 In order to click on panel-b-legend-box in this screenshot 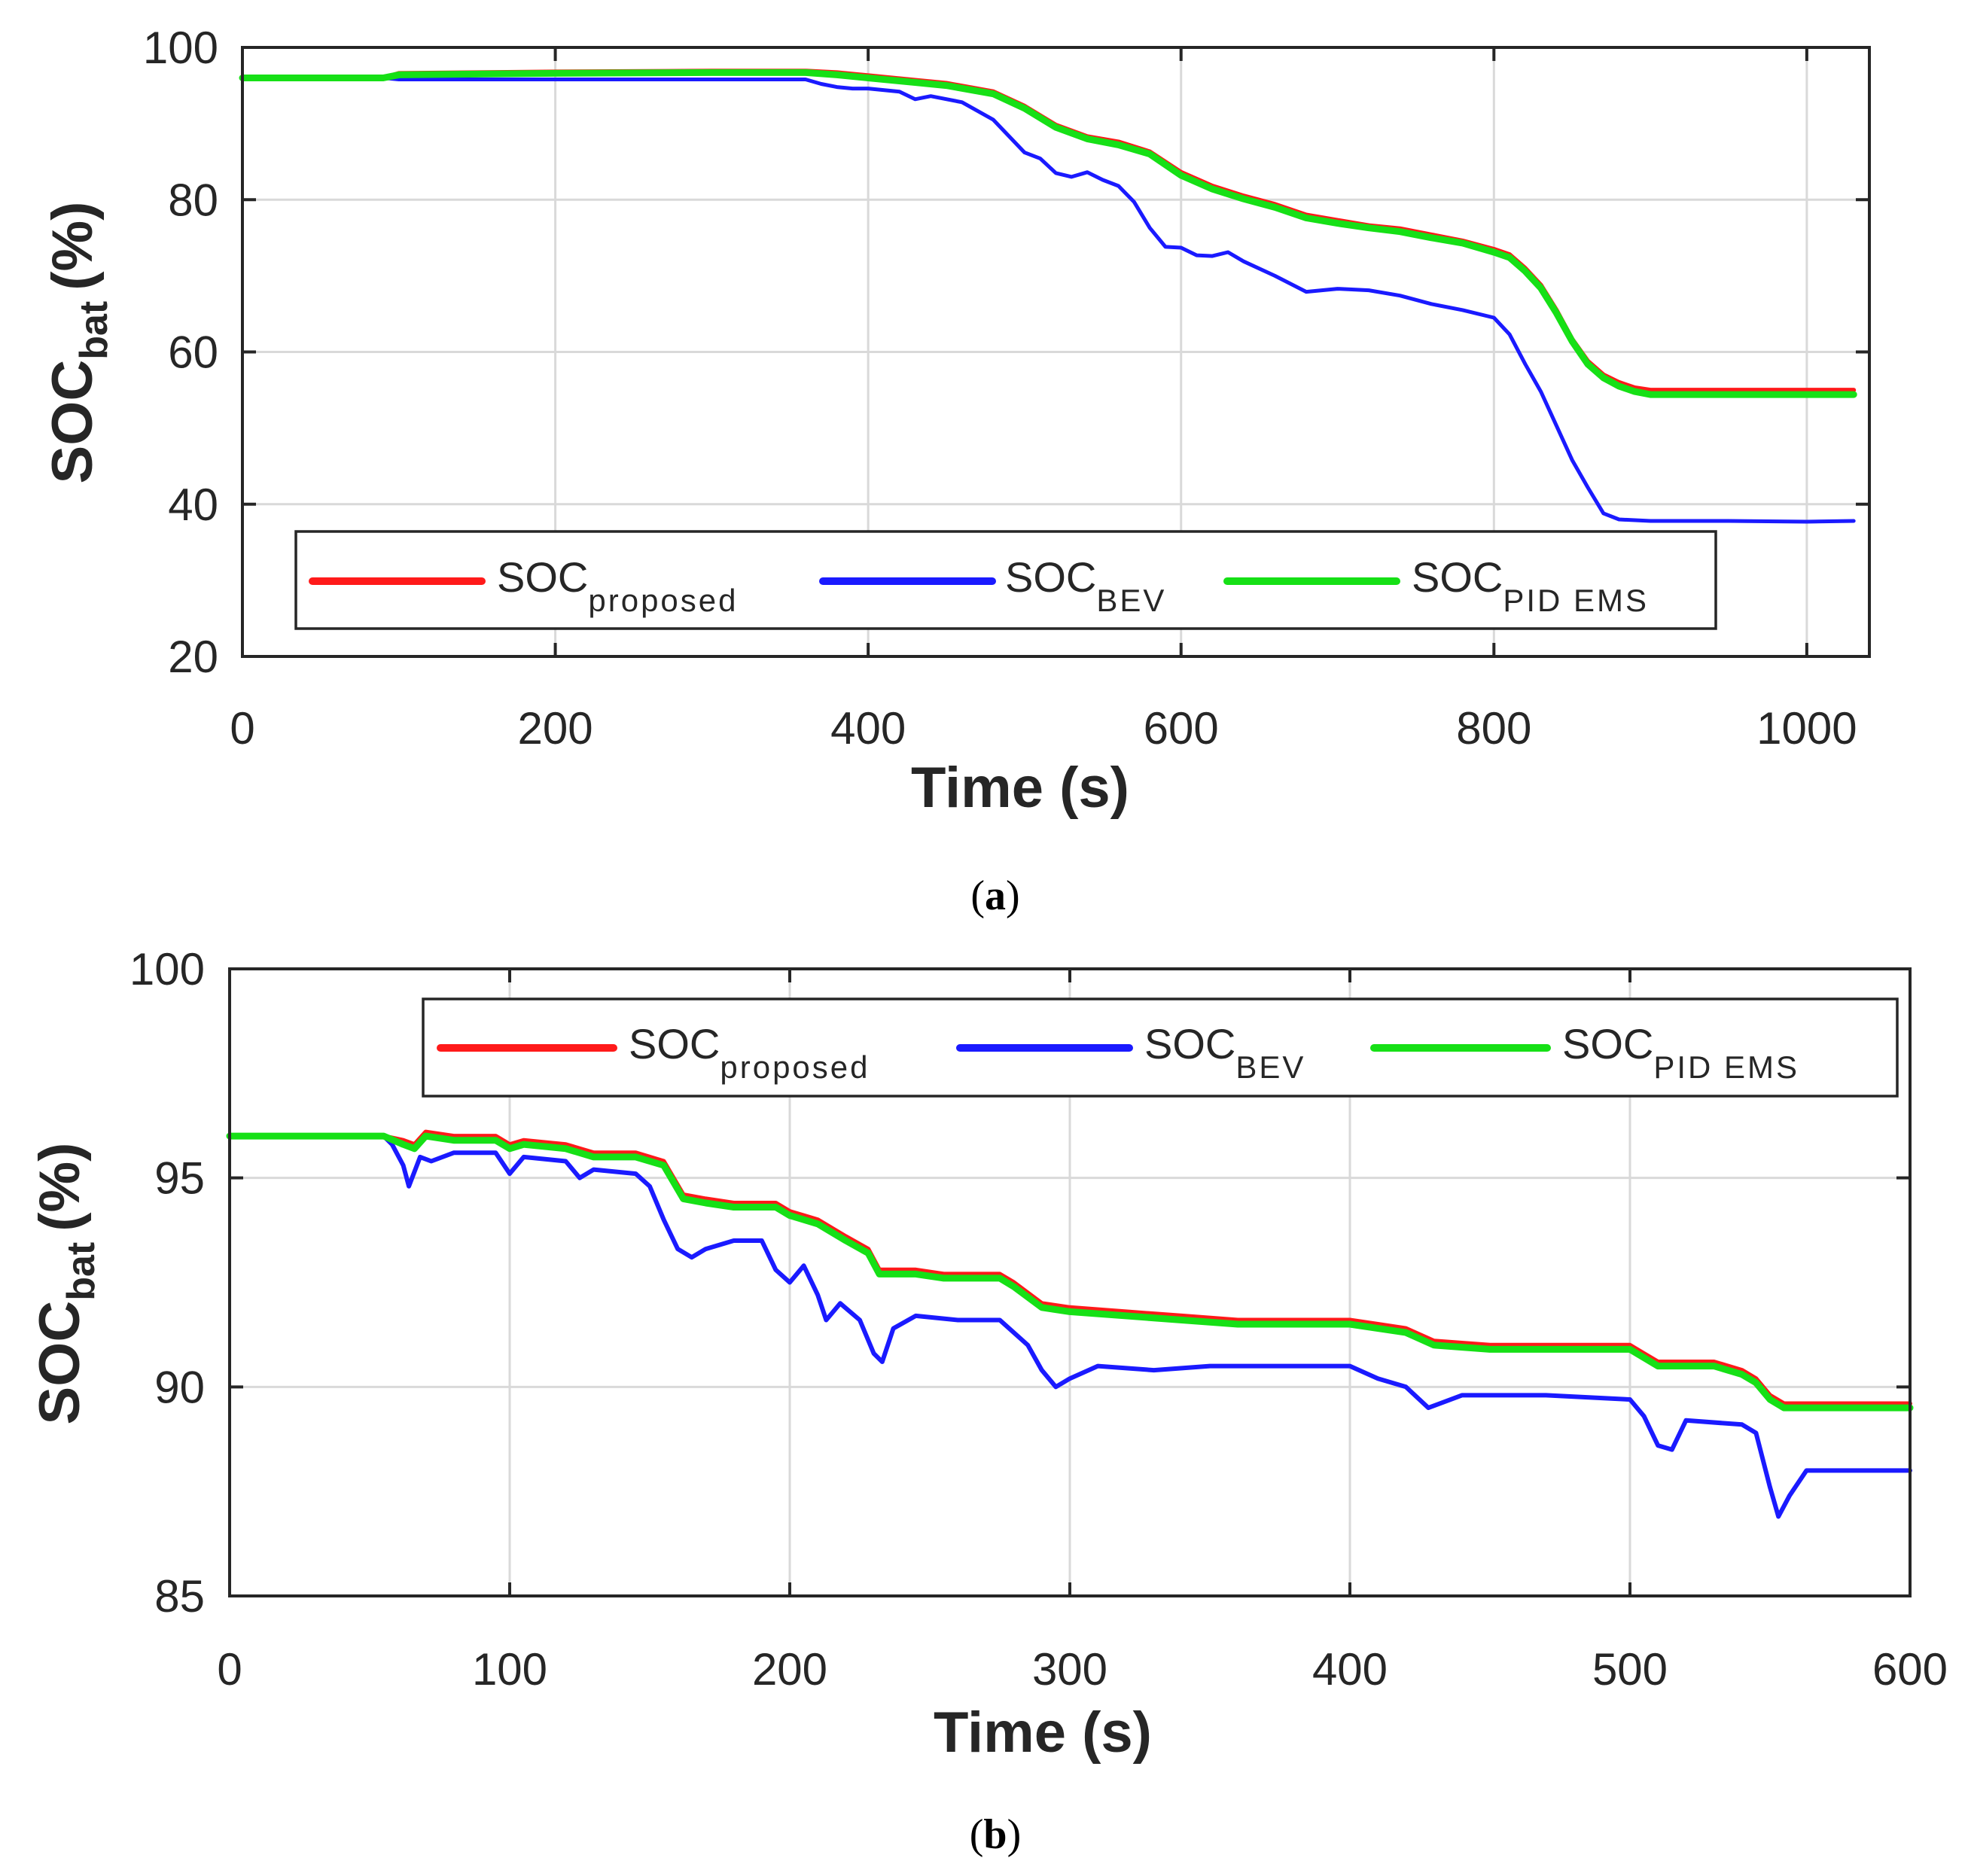, I will do `click(1160, 1047)`.